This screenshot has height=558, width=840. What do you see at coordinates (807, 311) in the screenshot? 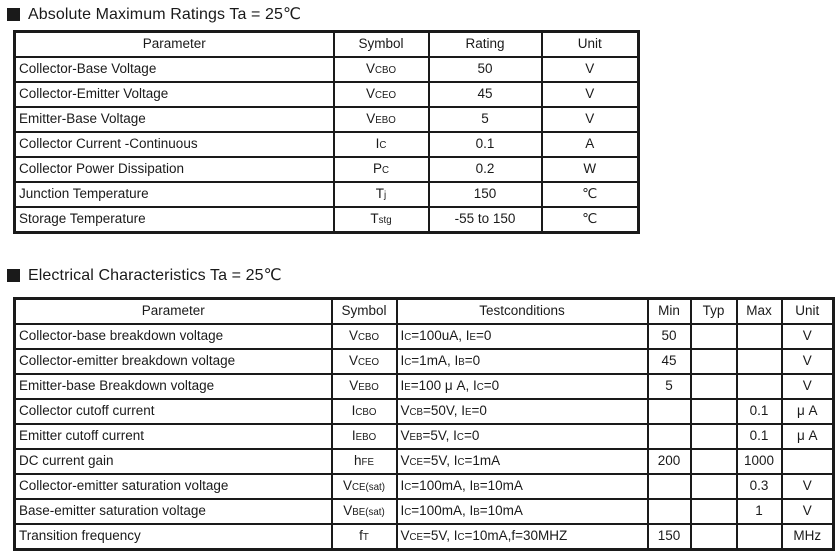
I see `column-header-unit: Unit` at bounding box center [807, 311].